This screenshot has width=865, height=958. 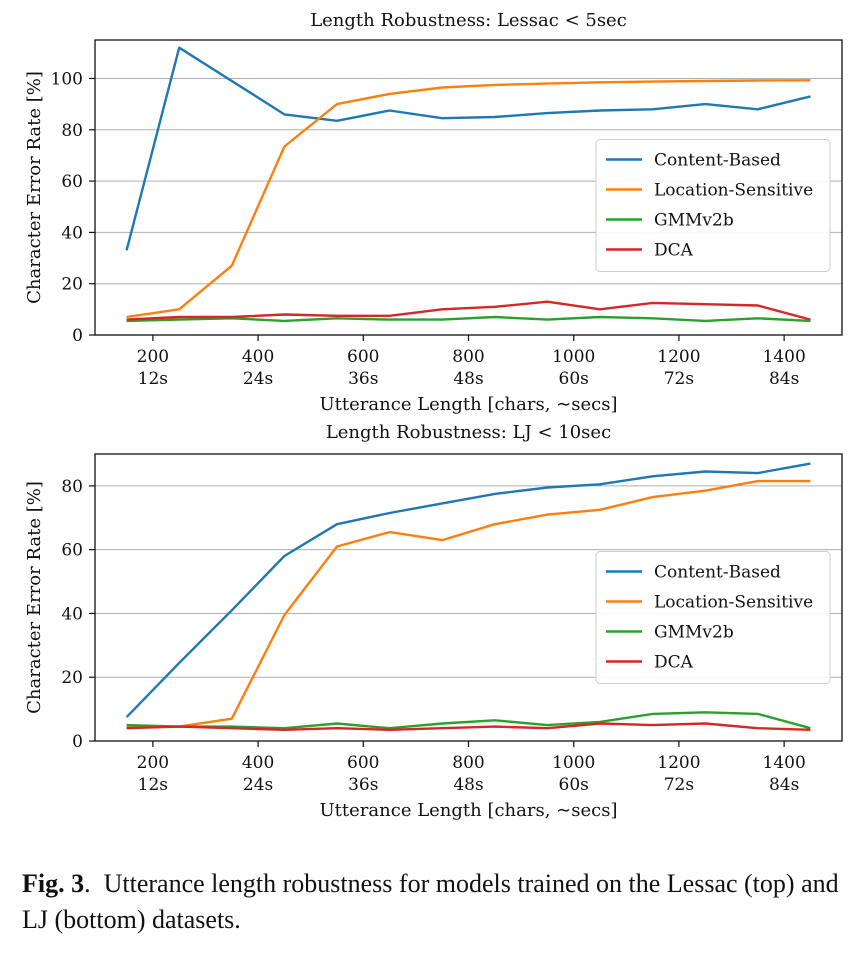 I want to click on caption-label: Fig. 3, so click(x=53, y=883).